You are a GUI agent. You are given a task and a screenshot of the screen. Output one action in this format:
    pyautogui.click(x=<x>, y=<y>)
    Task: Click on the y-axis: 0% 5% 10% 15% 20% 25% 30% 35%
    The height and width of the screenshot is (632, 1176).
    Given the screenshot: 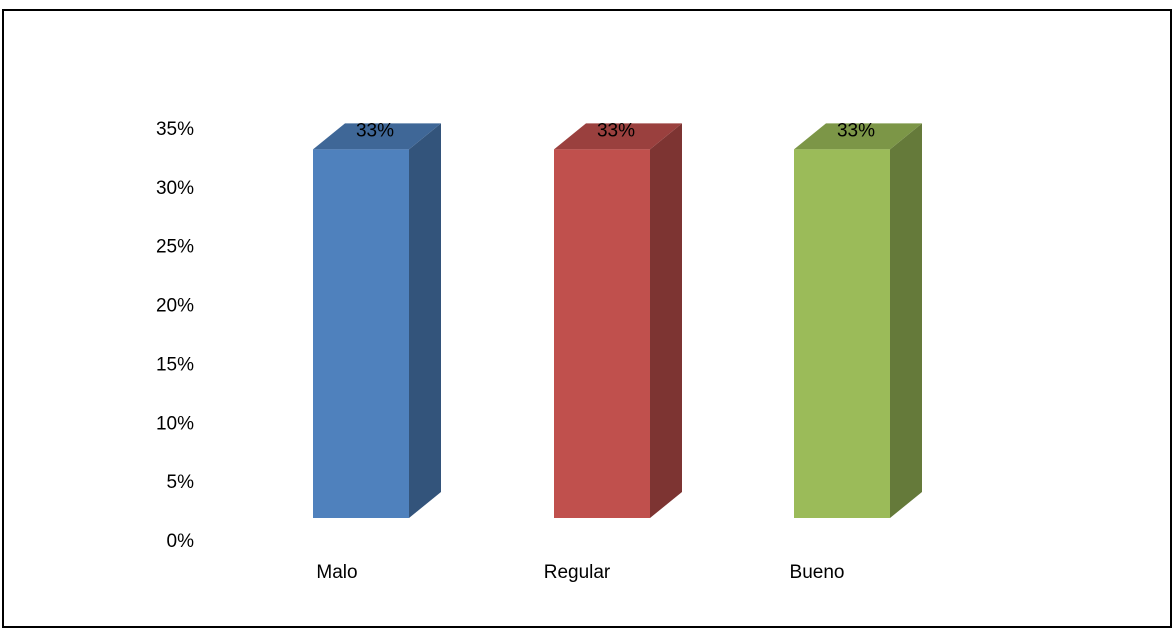 What is the action you would take?
    pyautogui.click(x=175, y=335)
    